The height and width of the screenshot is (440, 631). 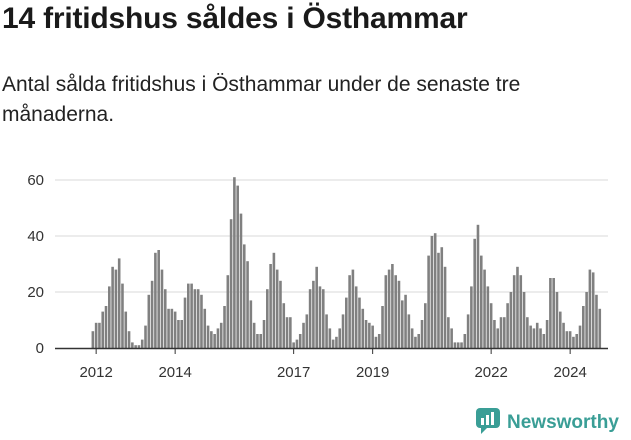 I want to click on brand-name: Newsworthy, so click(x=563, y=422).